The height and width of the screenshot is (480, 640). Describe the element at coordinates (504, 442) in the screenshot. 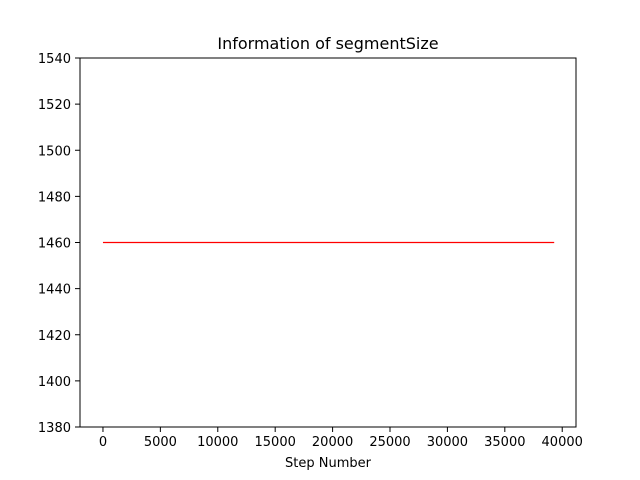

I see `x-tick-label: 35000` at that location.